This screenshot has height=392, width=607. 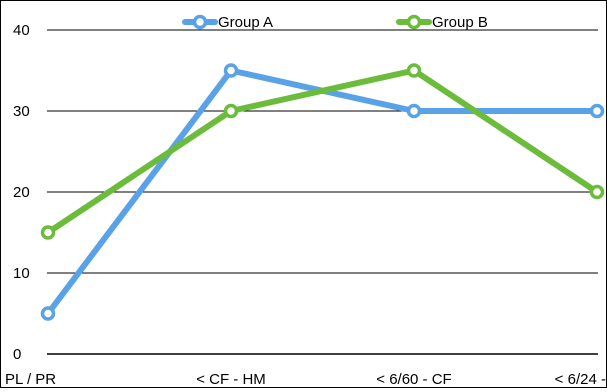 I want to click on x-tick-label: PL / PR, so click(x=30, y=379).